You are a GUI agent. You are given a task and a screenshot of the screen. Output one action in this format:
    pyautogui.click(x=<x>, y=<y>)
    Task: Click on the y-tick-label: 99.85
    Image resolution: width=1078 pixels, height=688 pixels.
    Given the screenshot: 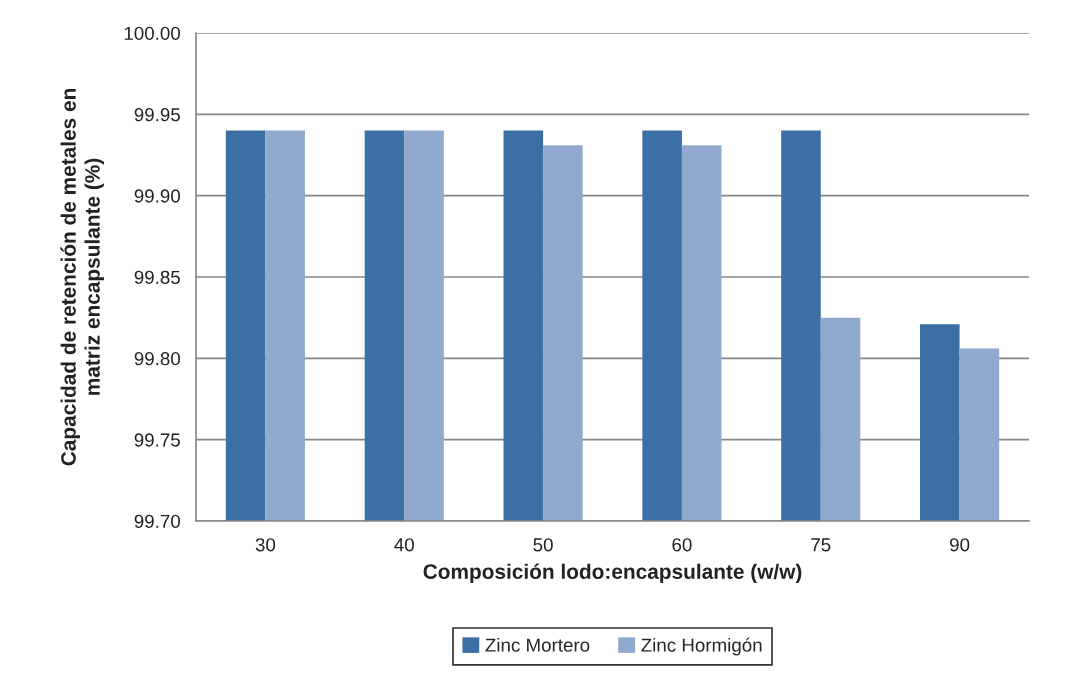 What is the action you would take?
    pyautogui.click(x=157, y=277)
    